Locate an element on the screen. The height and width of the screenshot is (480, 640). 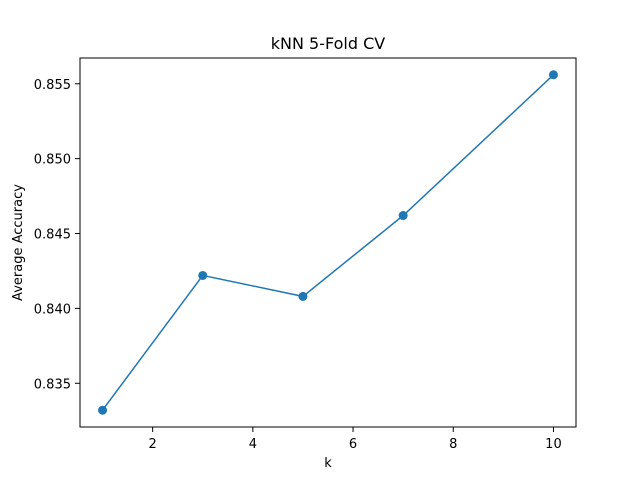
x-tick-label: 4 is located at coordinates (253, 444).